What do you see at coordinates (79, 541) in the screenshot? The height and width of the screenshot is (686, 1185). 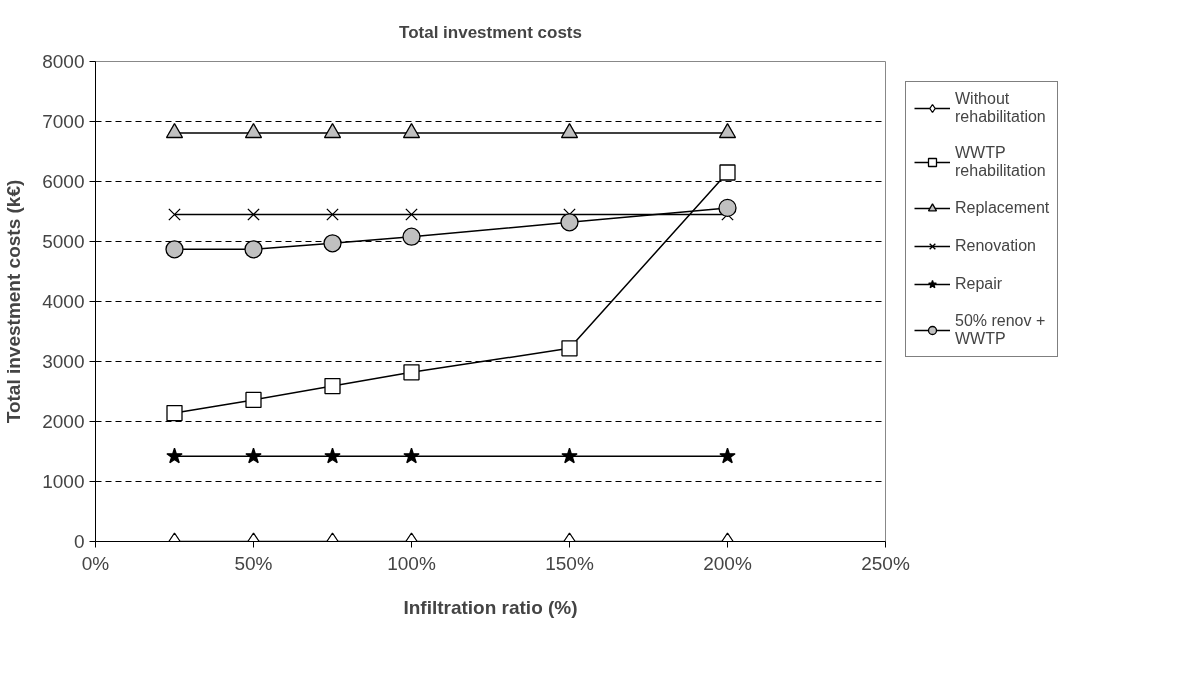 I see `y-tick-label: 0` at bounding box center [79, 541].